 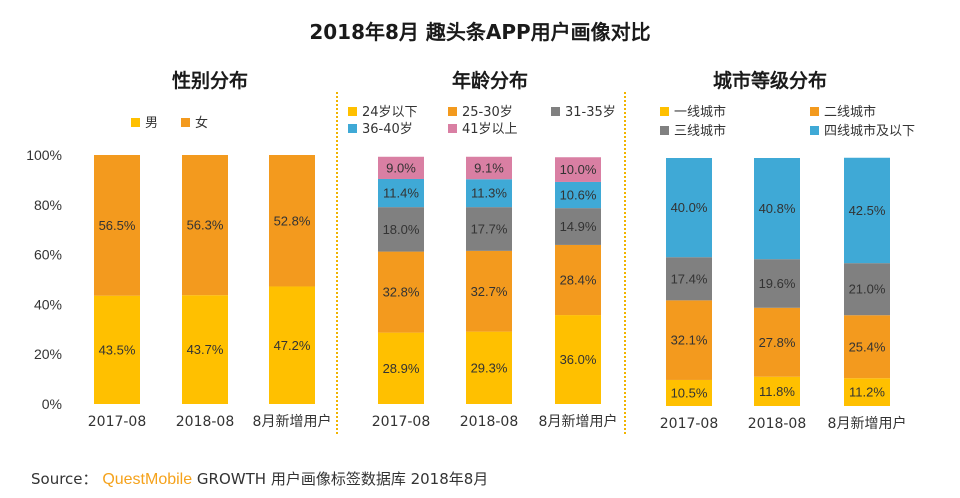 I want to click on data-label: 18.0%, so click(x=401, y=229).